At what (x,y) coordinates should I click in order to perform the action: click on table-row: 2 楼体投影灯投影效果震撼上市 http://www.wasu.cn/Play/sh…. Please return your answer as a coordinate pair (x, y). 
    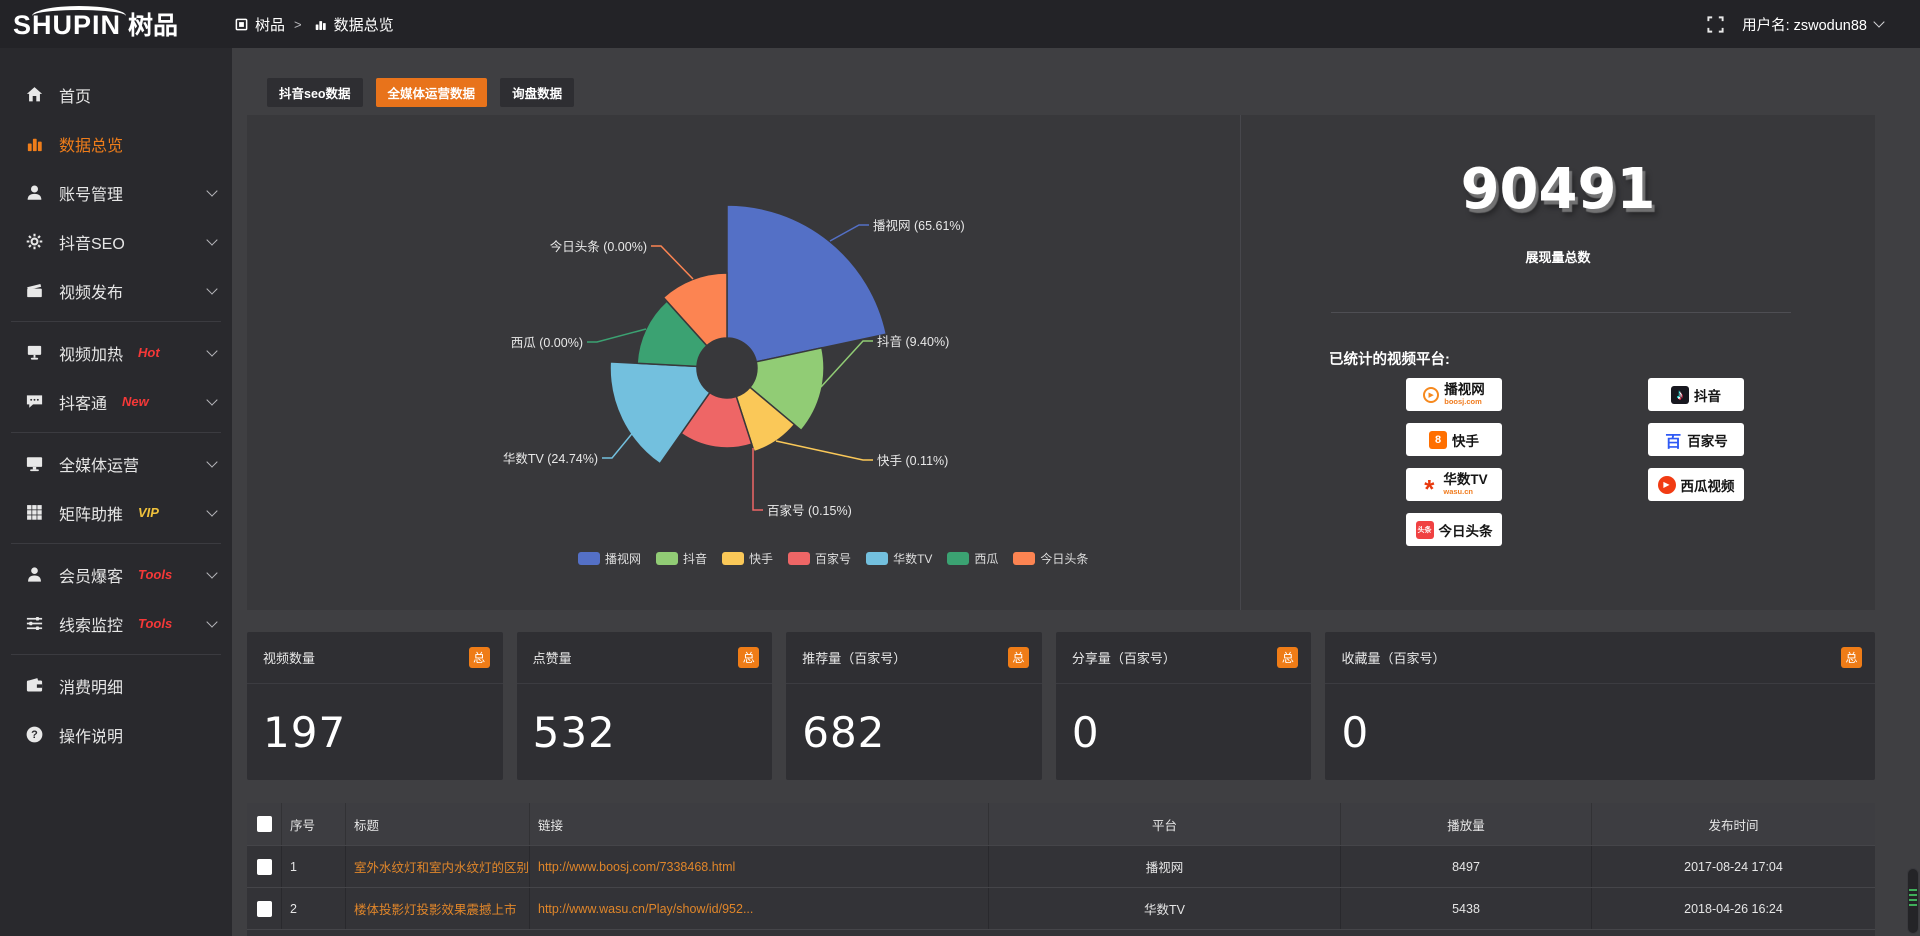
    Looking at the image, I should click on (1061, 908).